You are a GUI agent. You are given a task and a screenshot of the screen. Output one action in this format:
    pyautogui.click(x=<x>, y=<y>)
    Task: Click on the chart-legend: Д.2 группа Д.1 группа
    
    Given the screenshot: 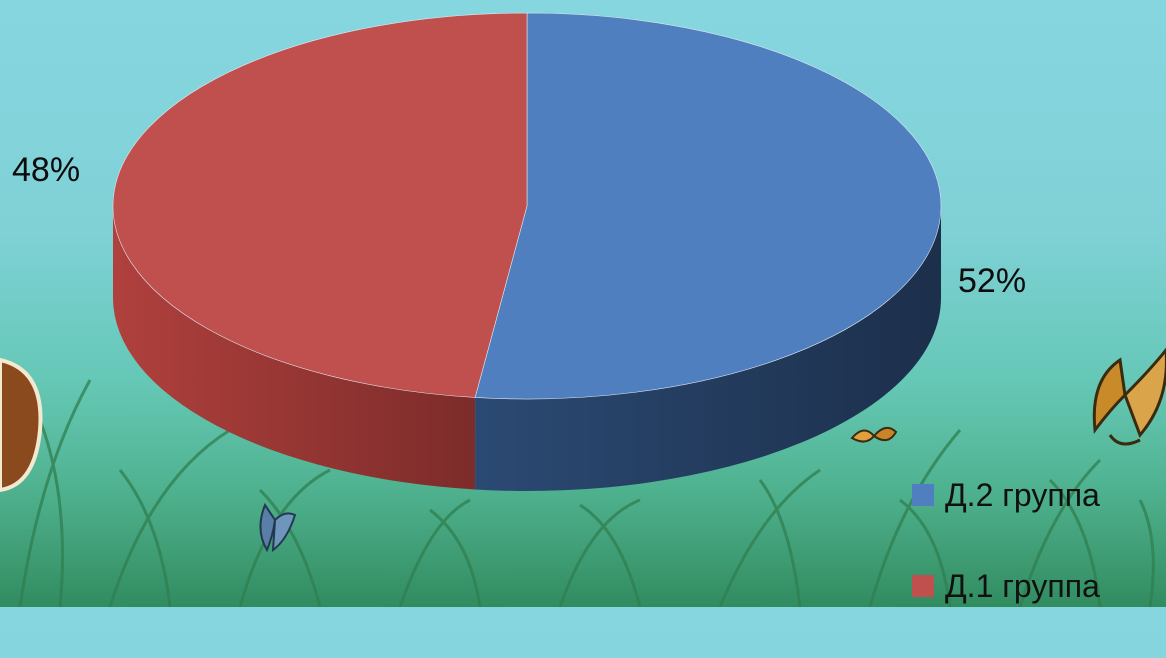 What is the action you would take?
    pyautogui.click(x=1039, y=567)
    